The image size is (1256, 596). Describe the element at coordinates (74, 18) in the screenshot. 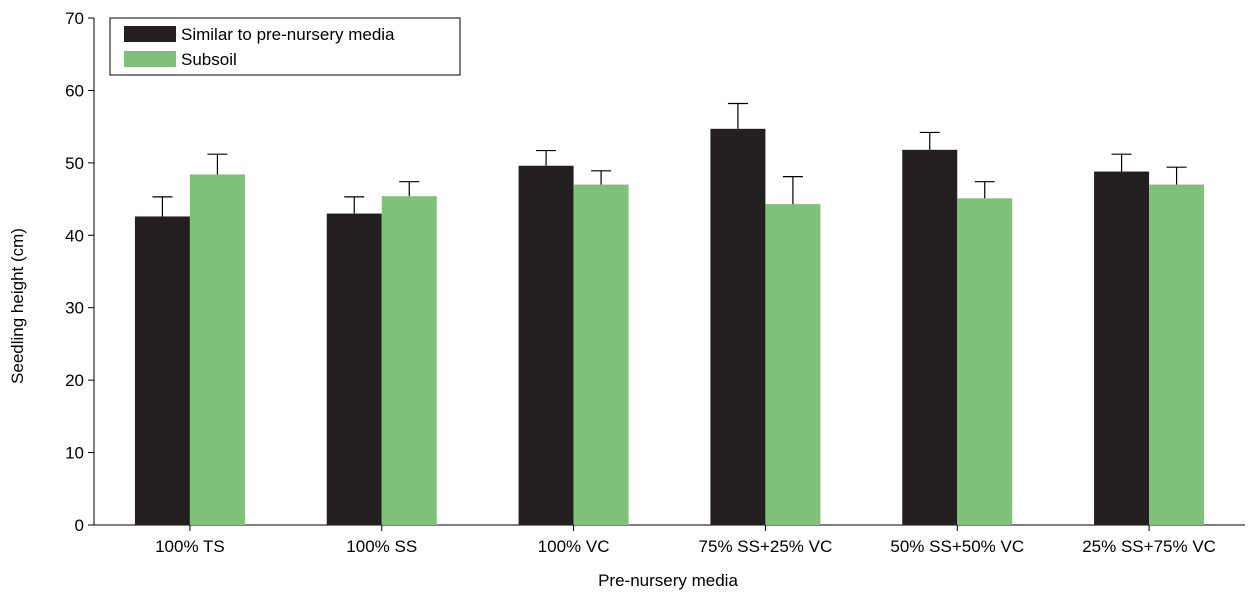

I see `y-tick-label: 70` at that location.